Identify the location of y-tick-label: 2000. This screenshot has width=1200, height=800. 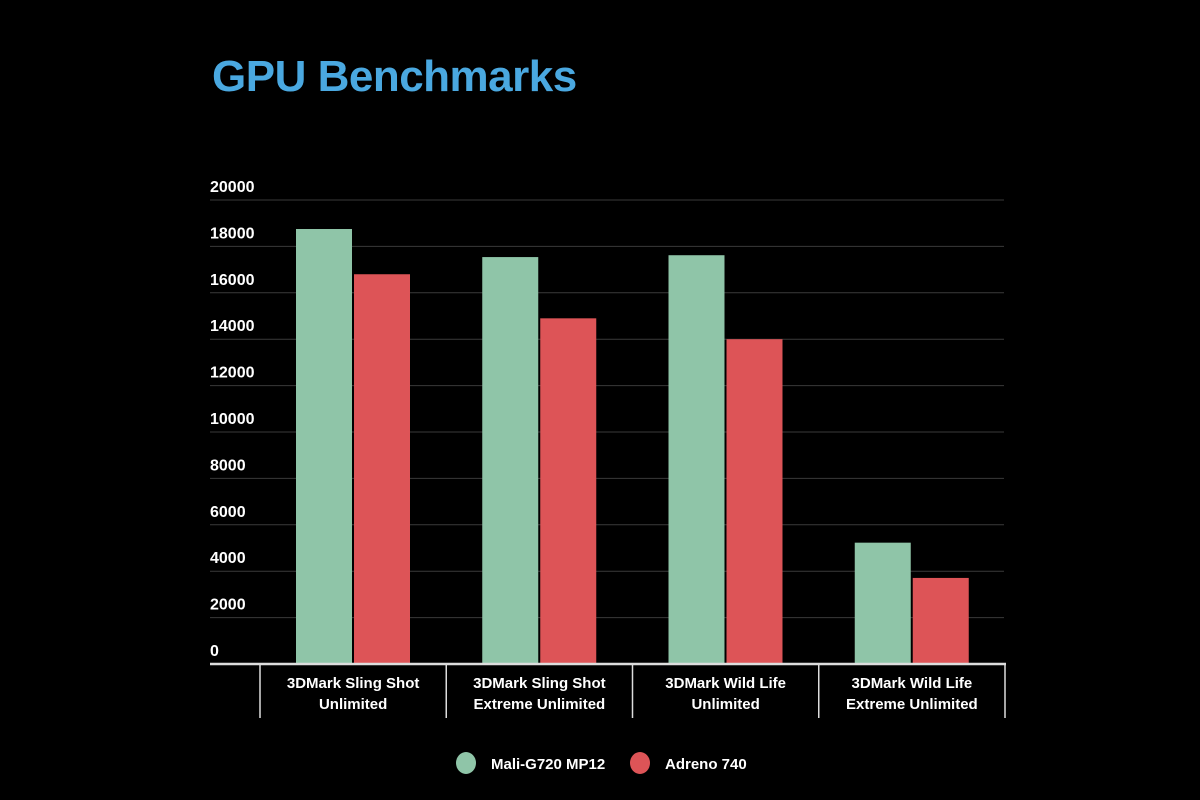
(228, 605).